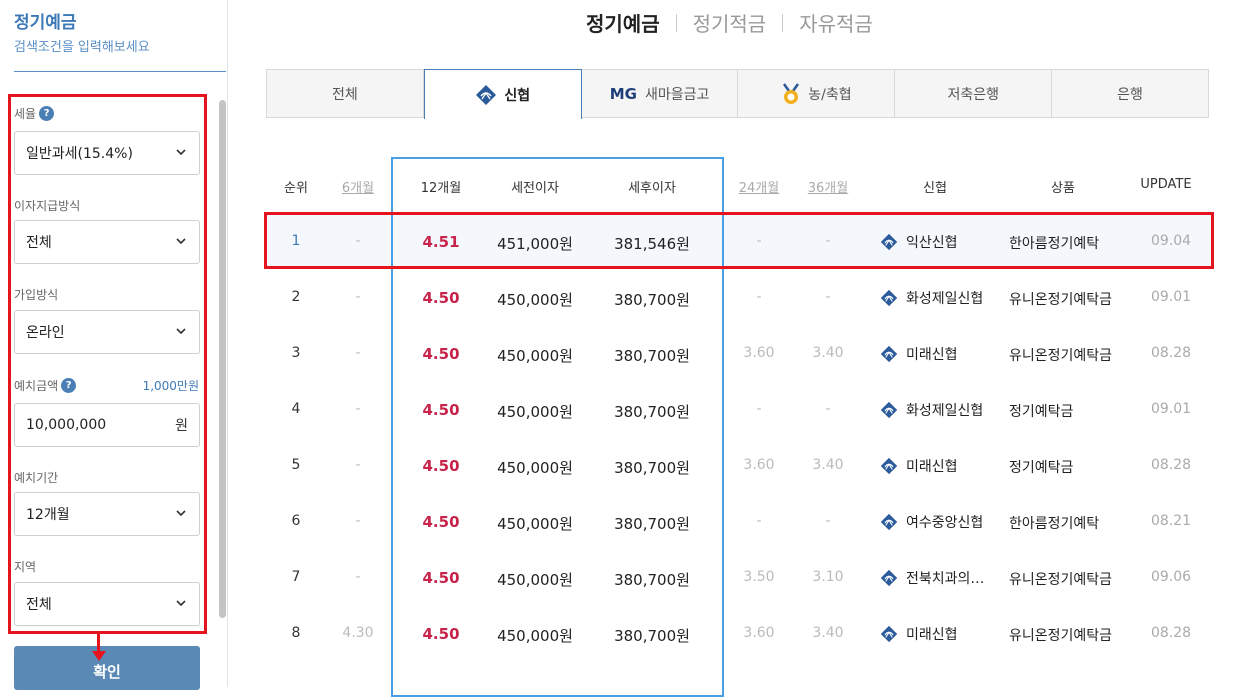  What do you see at coordinates (79, 154) in the screenshot?
I see `tax-value: 일반과세(15.4%)` at bounding box center [79, 154].